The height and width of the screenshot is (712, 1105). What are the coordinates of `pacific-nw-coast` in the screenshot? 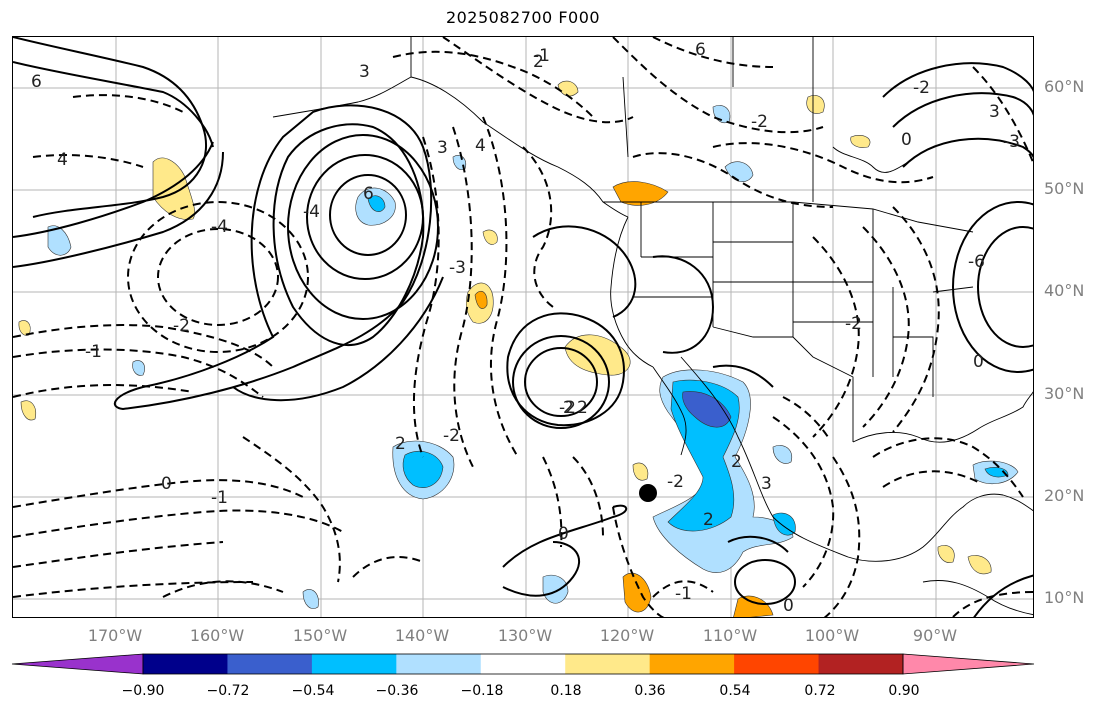 It's located at (632, 292).